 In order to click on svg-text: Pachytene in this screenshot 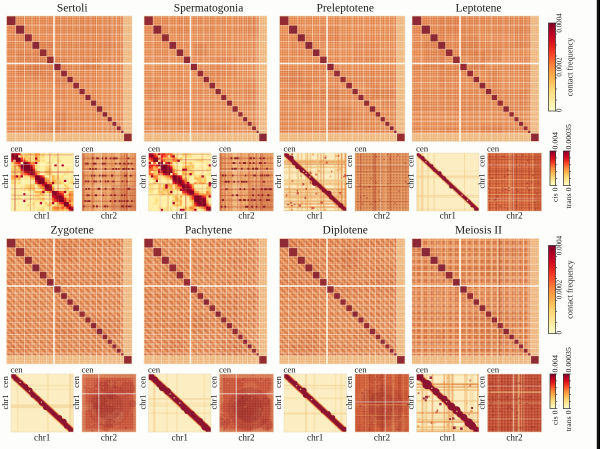, I will do `click(208, 231)`.